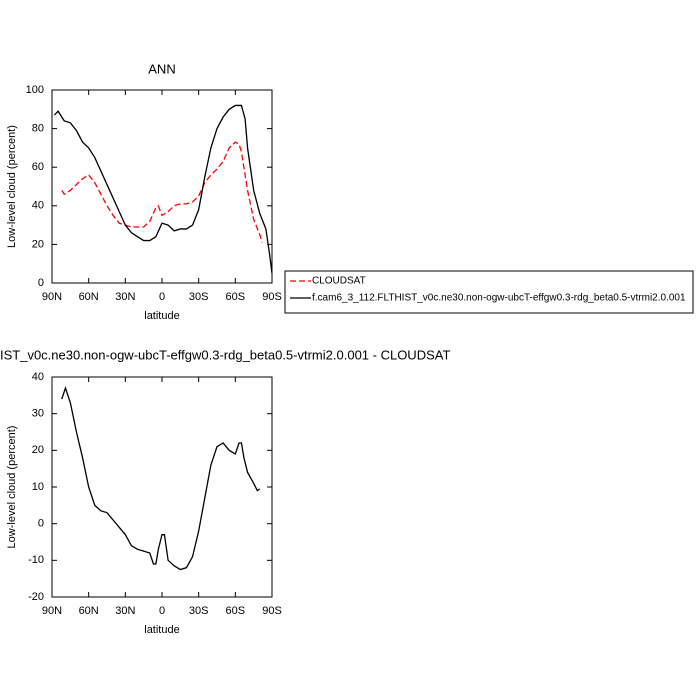 This screenshot has height=700, width=700. I want to click on y-tick-label: -10, so click(36, 560).